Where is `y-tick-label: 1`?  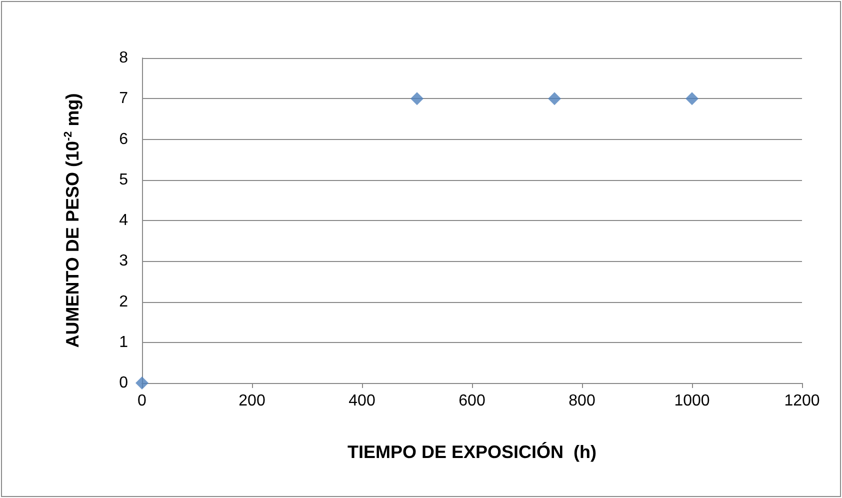
y-tick-label: 1 is located at coordinates (123, 342).